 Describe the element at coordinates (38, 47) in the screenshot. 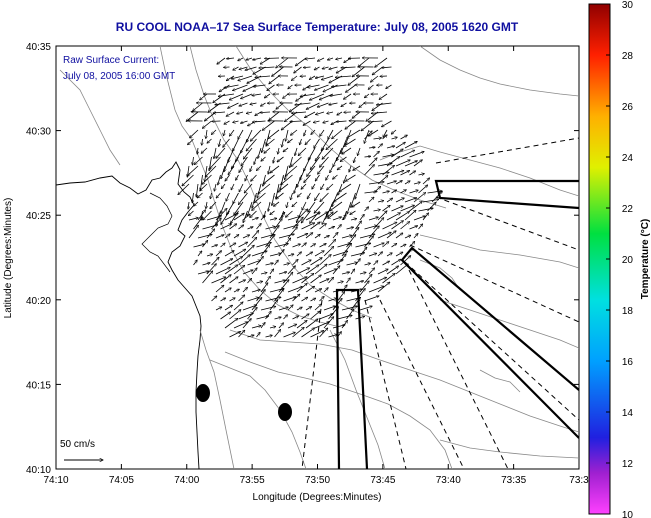

I see `y-tick-label: 40:35` at that location.